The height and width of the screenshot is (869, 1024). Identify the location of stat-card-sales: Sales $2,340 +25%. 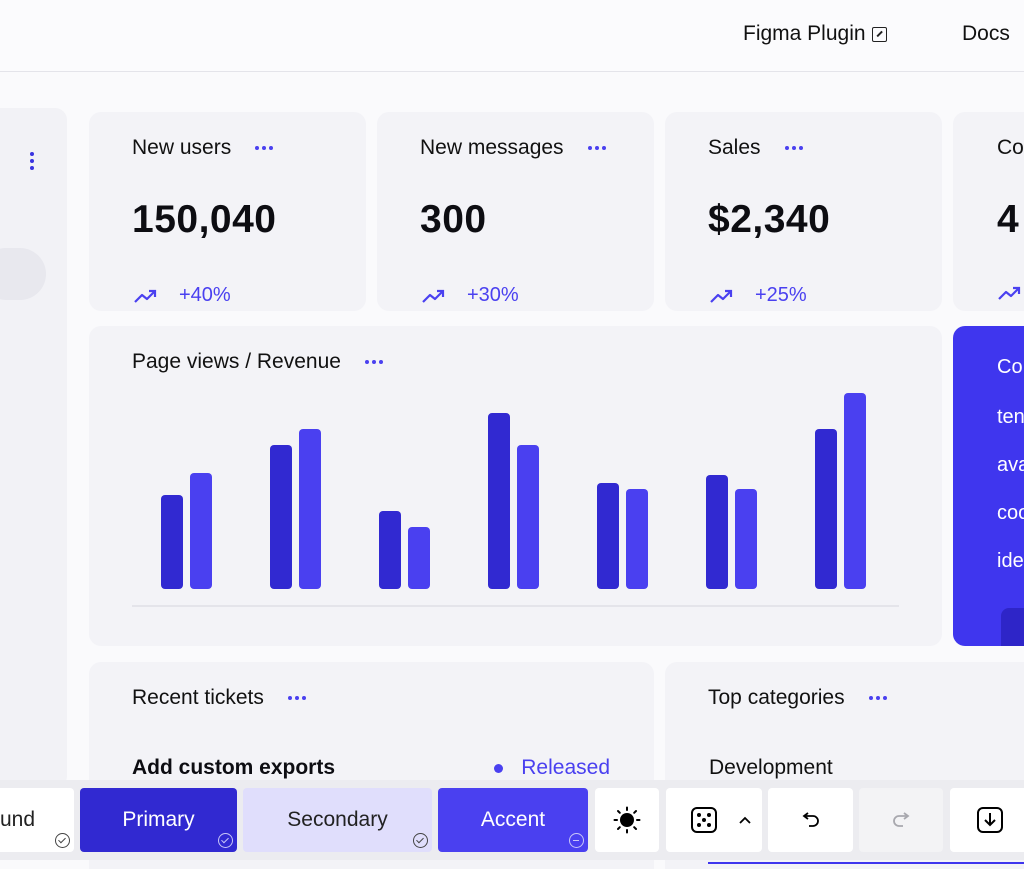
(803, 211).